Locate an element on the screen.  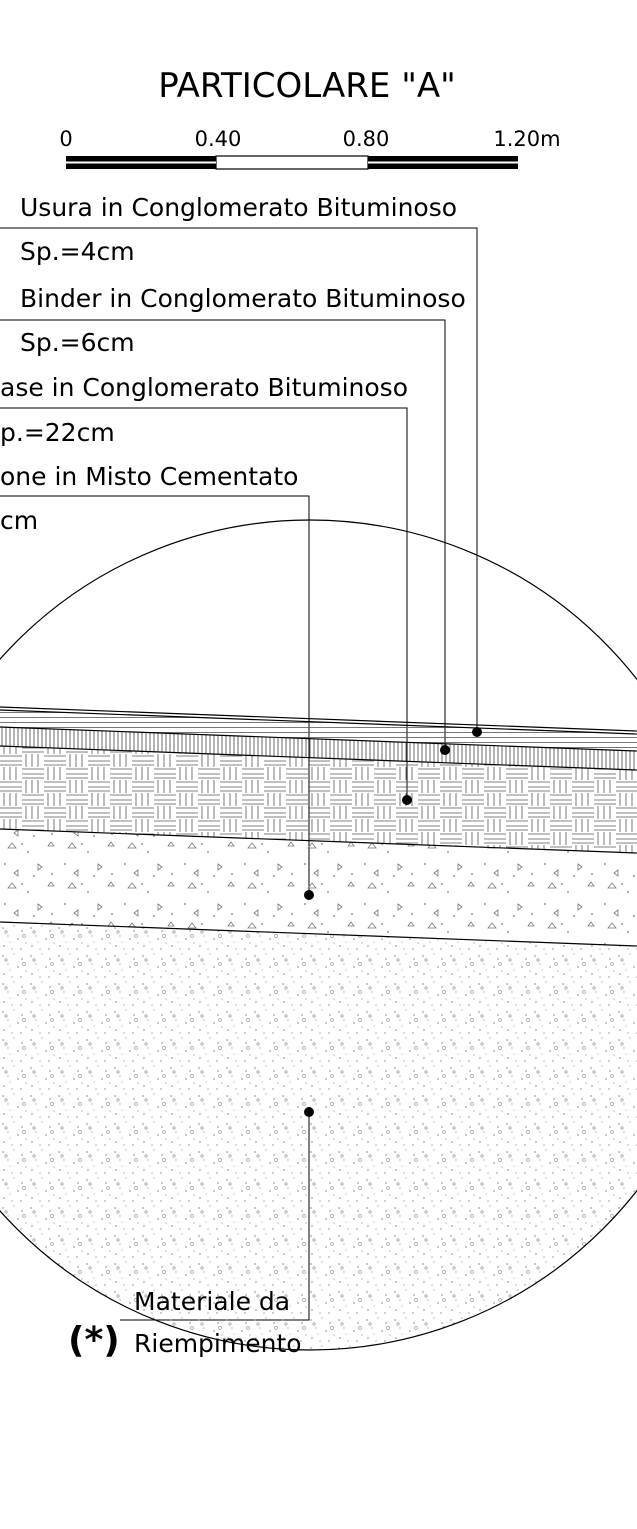
fill-note-line2: Riempimento is located at coordinates (218, 1343).